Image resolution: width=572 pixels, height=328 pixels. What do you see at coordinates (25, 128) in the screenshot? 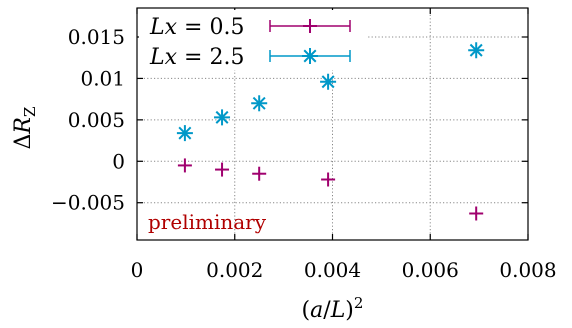
I see `y-axis-title: ΔRZ` at bounding box center [25, 128].